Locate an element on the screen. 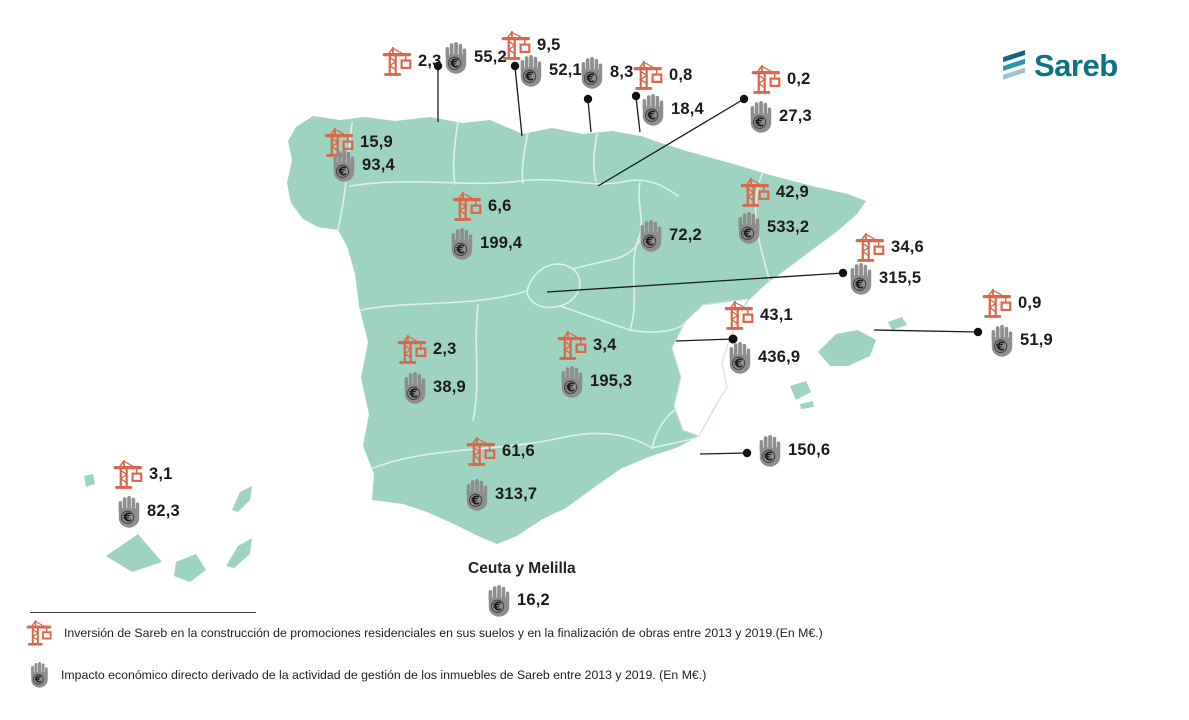 The width and height of the screenshot is (1189, 720). legend-divider is located at coordinates (143, 612).